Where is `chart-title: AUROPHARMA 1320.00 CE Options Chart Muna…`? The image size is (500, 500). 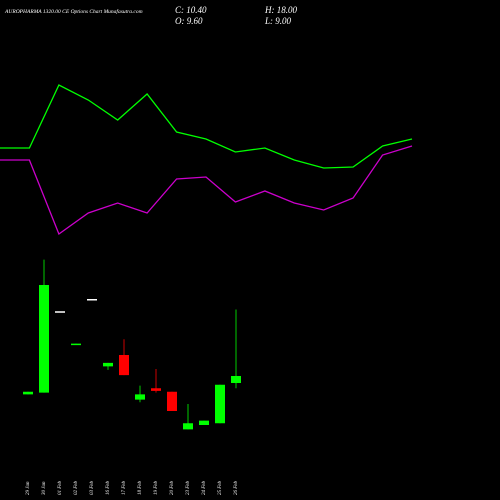 chart-title: AUROPHARMA 1320.00 CE Options Chart Muna… is located at coordinates (73, 11).